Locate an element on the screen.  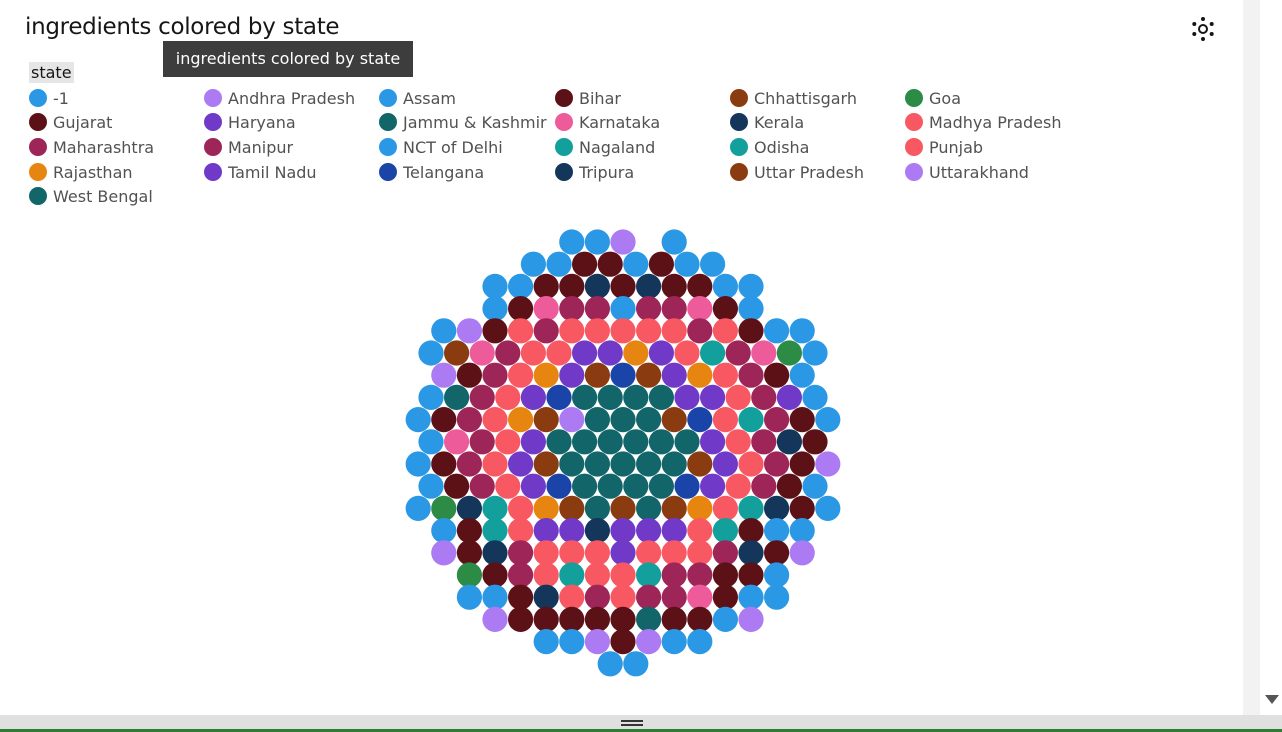
scrollbar-track is located at coordinates (1251, 357).